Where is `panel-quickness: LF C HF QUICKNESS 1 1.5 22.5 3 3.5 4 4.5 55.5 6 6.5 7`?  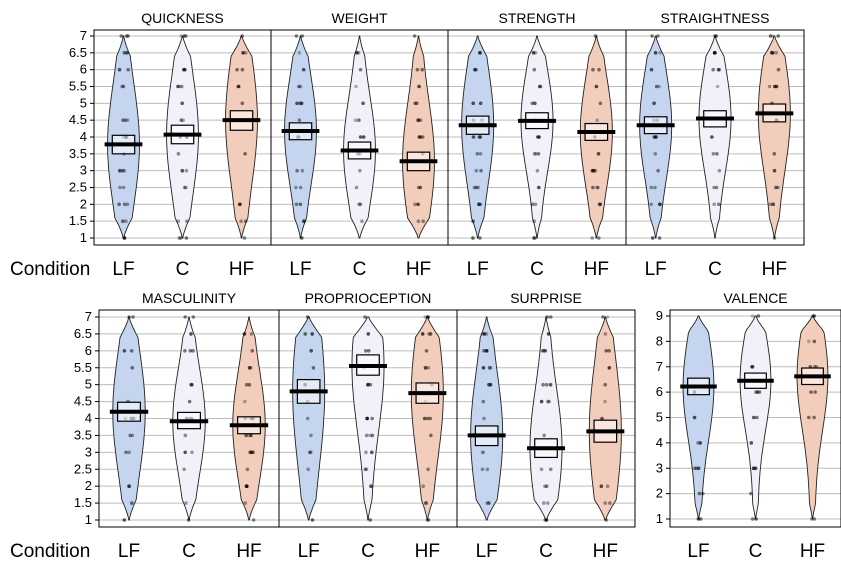
panel-quickness: LF C HF QUICKNESS 1 1.5 22.5 3 3.5 4 4.5 55.5 6 6.5 7 is located at coordinates (170, 145).